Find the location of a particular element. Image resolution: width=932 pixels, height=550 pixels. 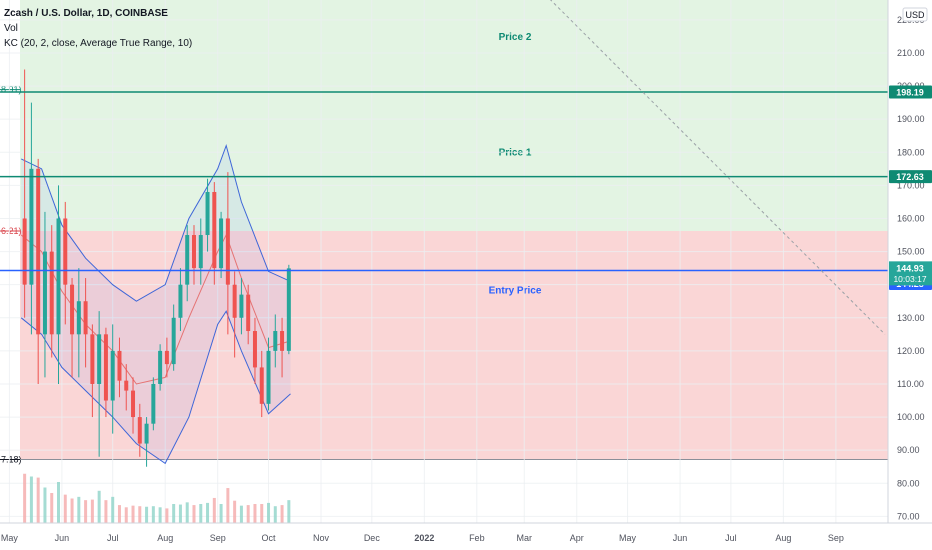

x-tick-label-14: Jul is located at coordinates (731, 538).